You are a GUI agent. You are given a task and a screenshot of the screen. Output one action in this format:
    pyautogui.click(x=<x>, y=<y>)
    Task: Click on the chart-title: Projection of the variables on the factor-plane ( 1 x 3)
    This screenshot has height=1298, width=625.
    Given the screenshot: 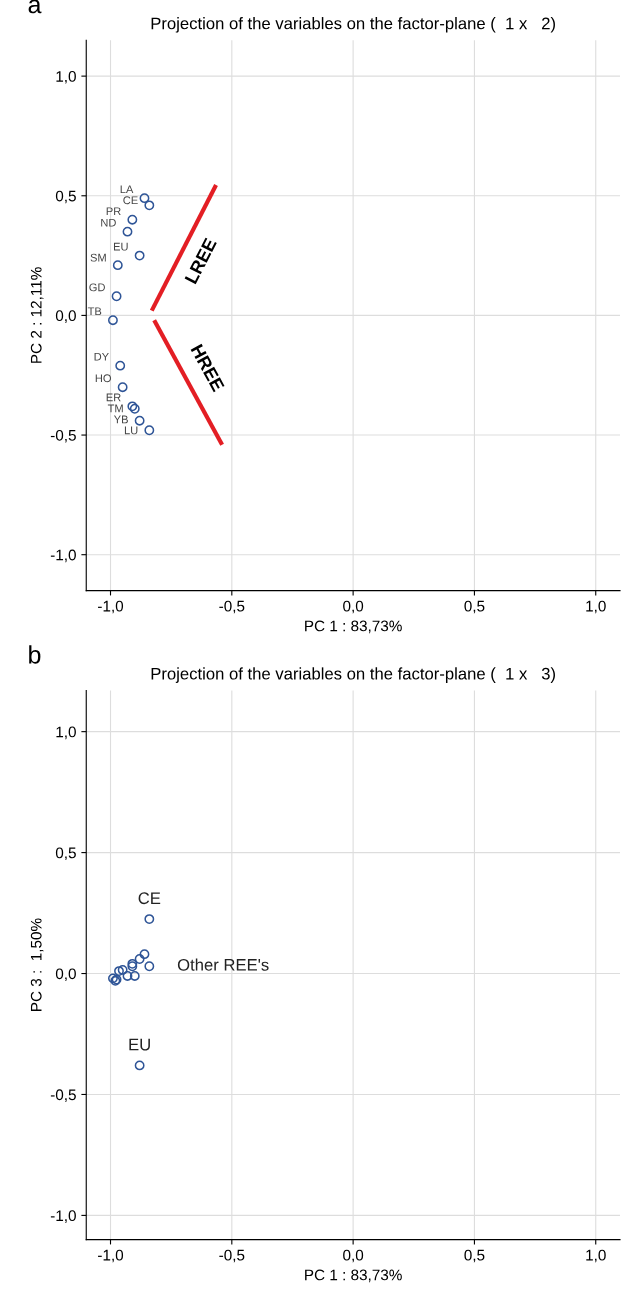 What is the action you would take?
    pyautogui.click(x=353, y=675)
    